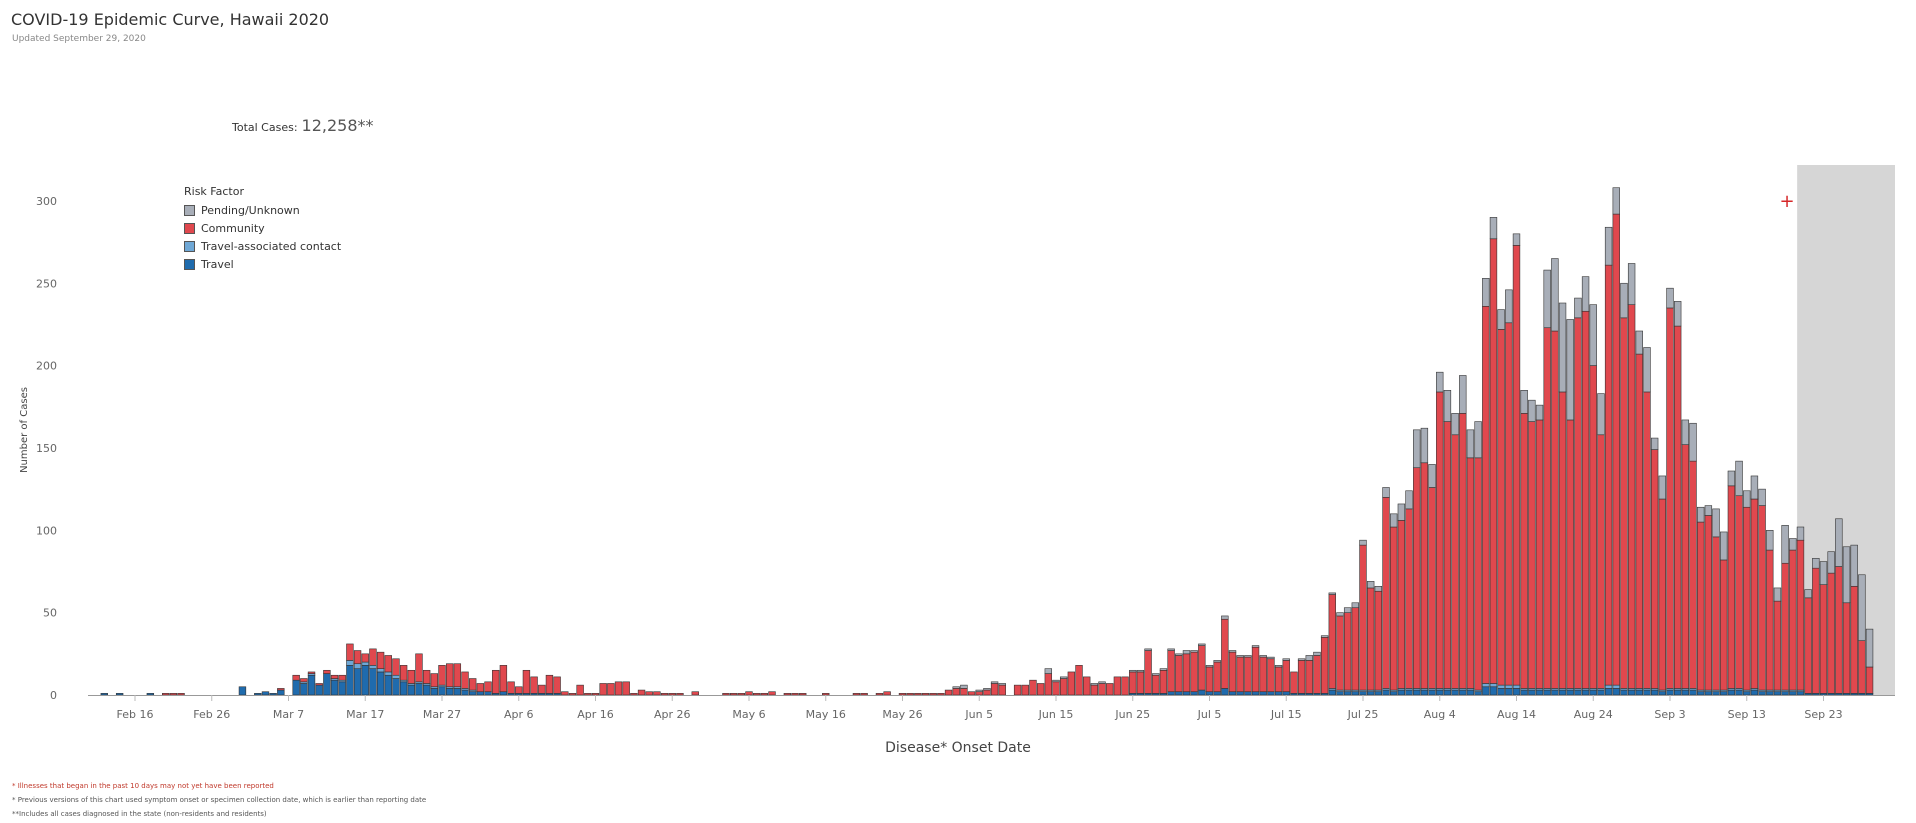 This screenshot has width=1916, height=823. What do you see at coordinates (262, 264) in the screenshot?
I see `legend-item-travel: Travel` at bounding box center [262, 264].